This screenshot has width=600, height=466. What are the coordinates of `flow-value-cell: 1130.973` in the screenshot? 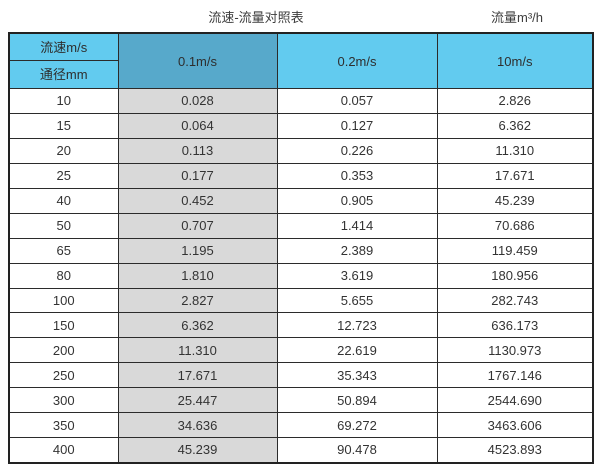 It's located at (515, 350).